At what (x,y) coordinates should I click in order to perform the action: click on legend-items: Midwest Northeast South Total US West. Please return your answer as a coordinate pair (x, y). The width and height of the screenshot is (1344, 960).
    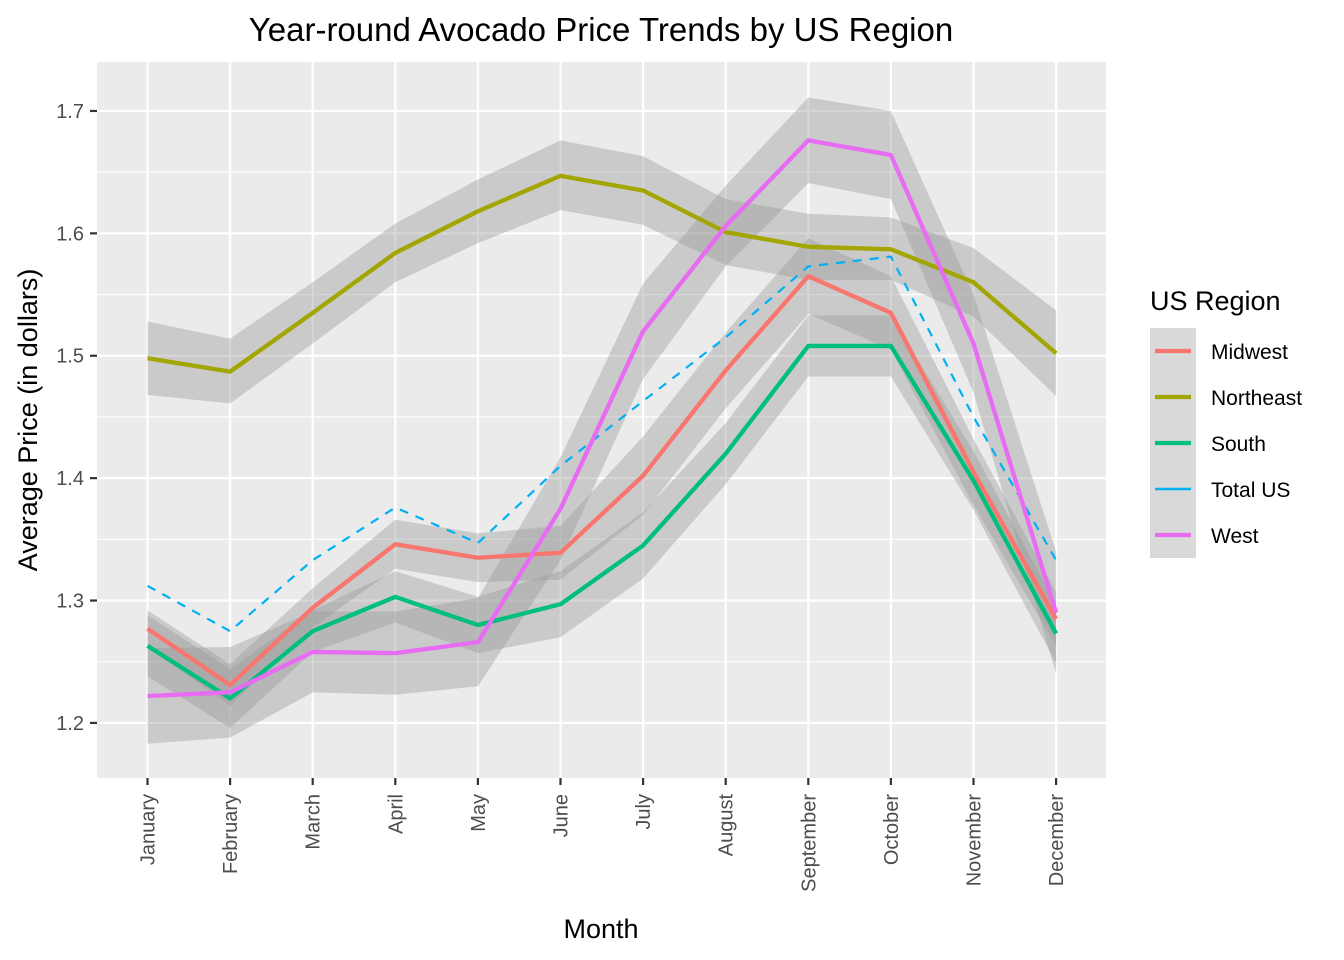
    Looking at the image, I should click on (1226, 443).